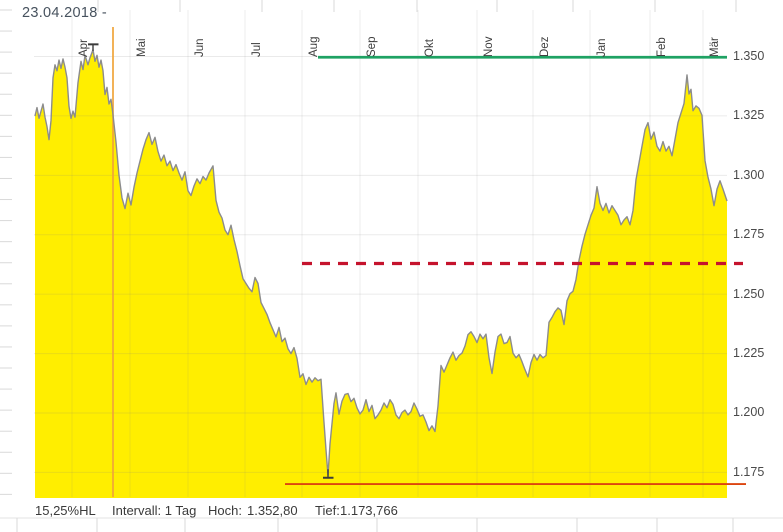  I want to click on x-axis-label-aug: Aug, so click(314, 46).